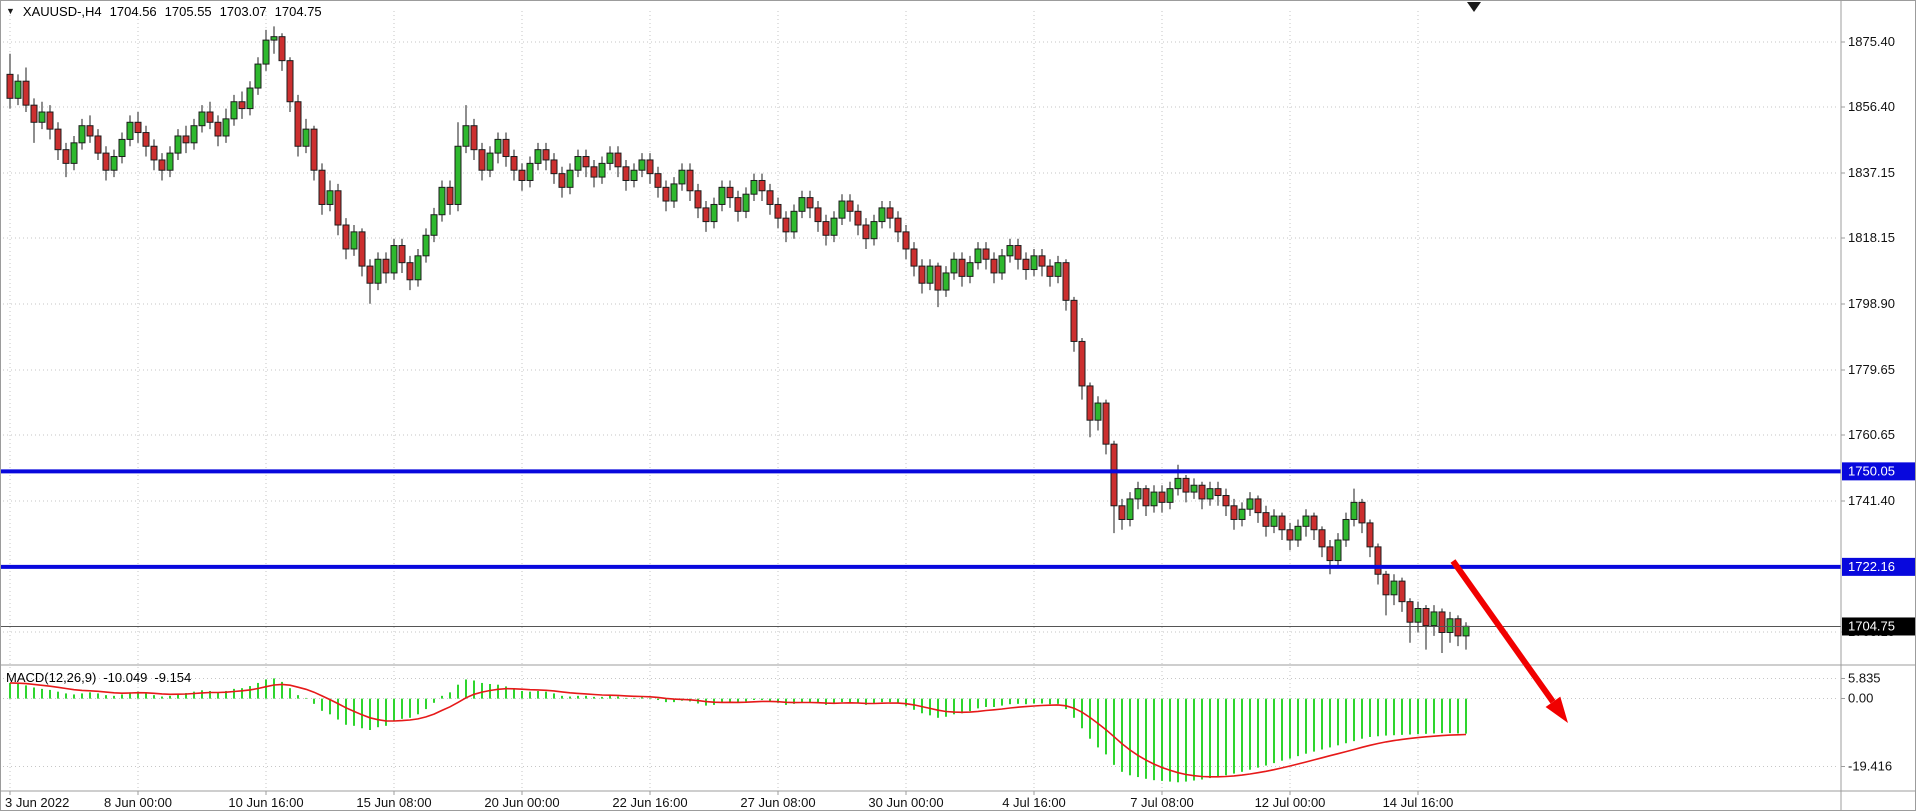 This screenshot has width=1916, height=811. I want to click on macd-main-value: -10.049, so click(125, 677).